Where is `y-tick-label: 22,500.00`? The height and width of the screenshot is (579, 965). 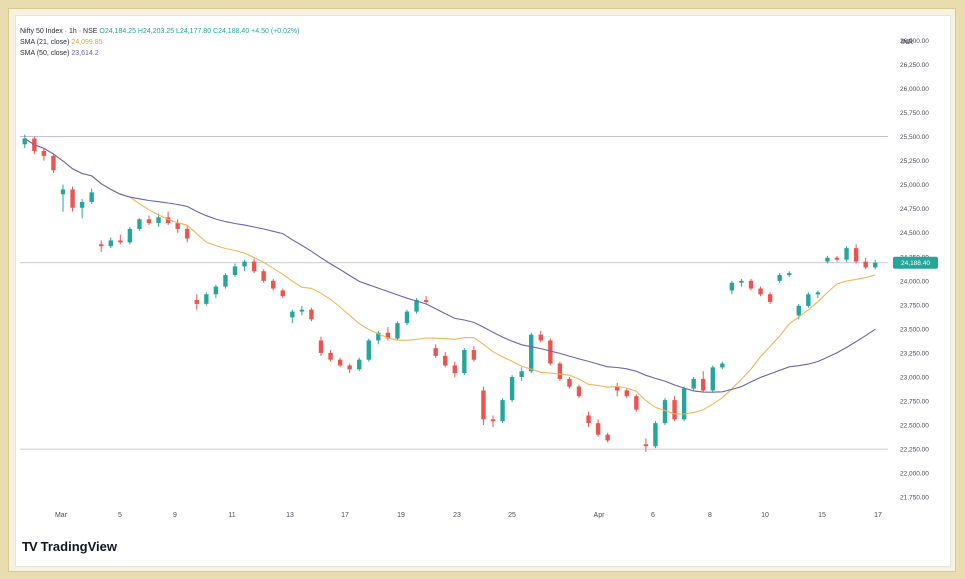
y-tick-label: 22,500.00 is located at coordinates (914, 426).